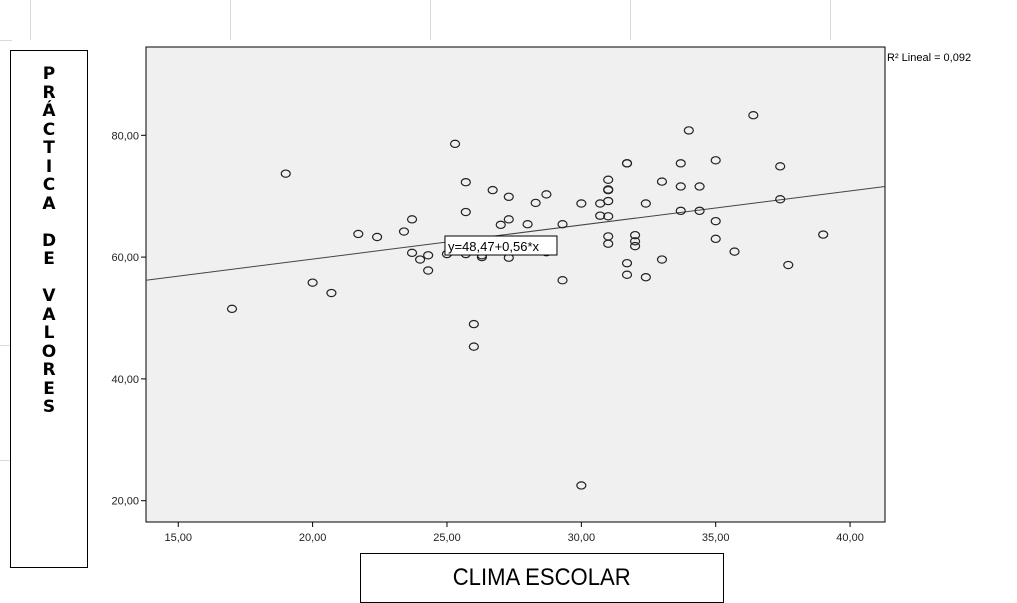 The height and width of the screenshot is (603, 1017). I want to click on y-axis-title-letter: O, so click(49, 351).